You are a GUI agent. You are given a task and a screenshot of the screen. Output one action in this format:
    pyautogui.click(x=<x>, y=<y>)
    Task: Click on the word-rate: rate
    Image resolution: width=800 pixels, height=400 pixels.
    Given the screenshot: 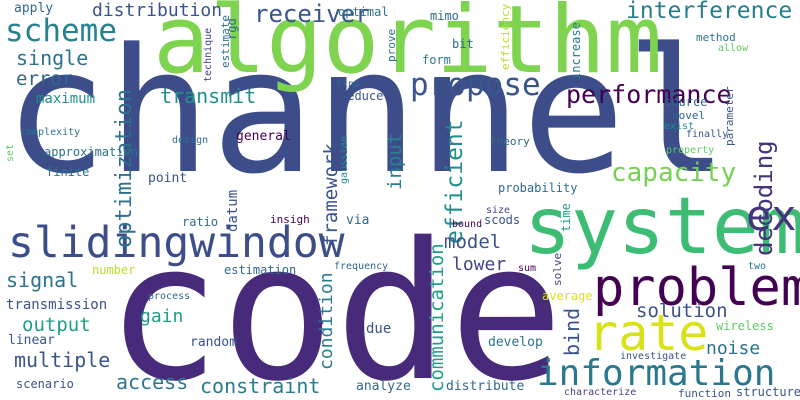 What is the action you would take?
    pyautogui.click(x=648, y=333)
    